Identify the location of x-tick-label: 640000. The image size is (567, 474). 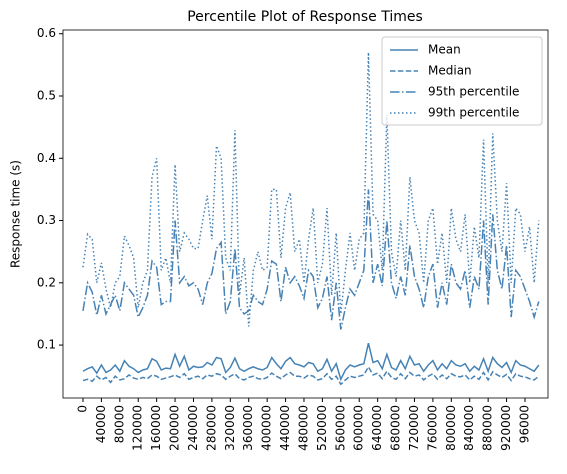
(377, 428).